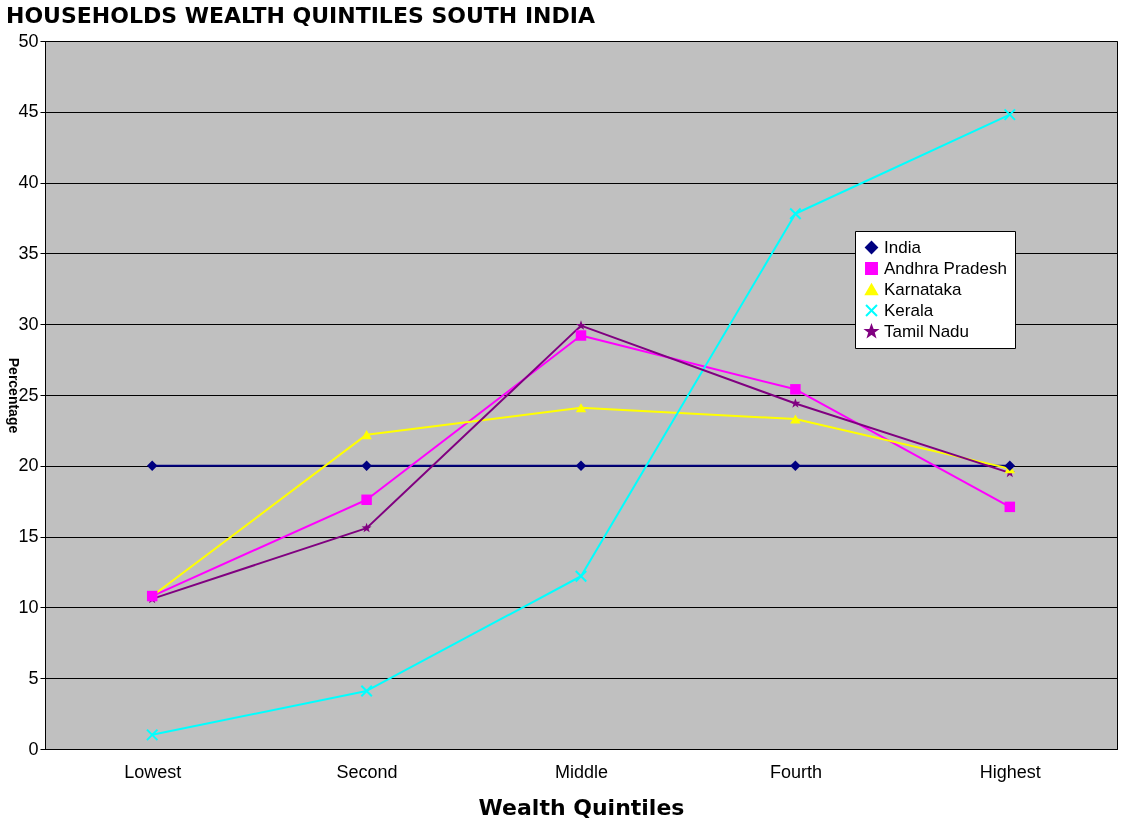  What do you see at coordinates (795, 771) in the screenshot?
I see `x-tick-label: Fourth` at bounding box center [795, 771].